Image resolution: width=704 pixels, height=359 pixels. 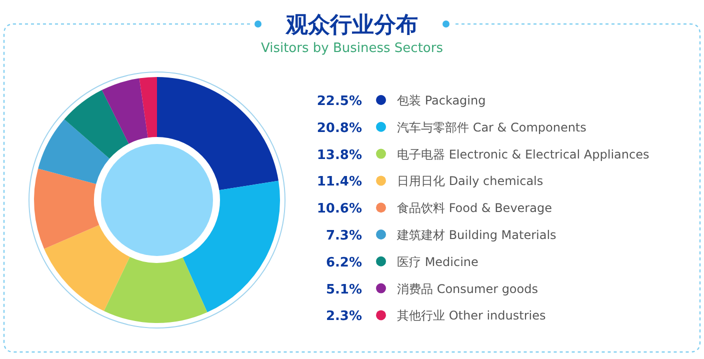 What do you see at coordinates (491, 127) in the screenshot?
I see `legend-label: 汽车与零部件 Car & Components` at bounding box center [491, 127].